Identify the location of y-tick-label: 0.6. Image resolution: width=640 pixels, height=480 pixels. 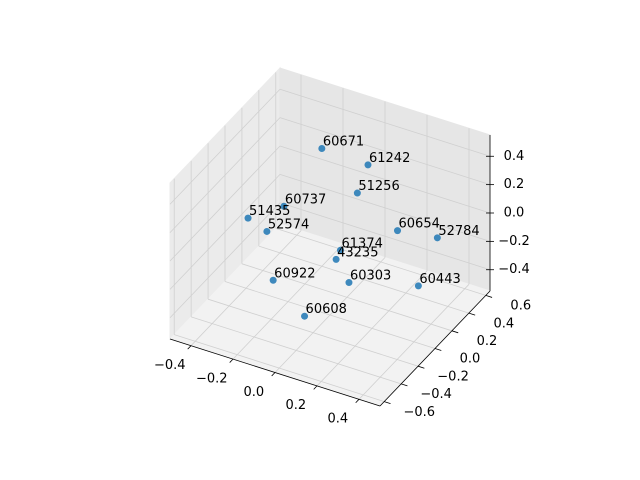
(520, 306).